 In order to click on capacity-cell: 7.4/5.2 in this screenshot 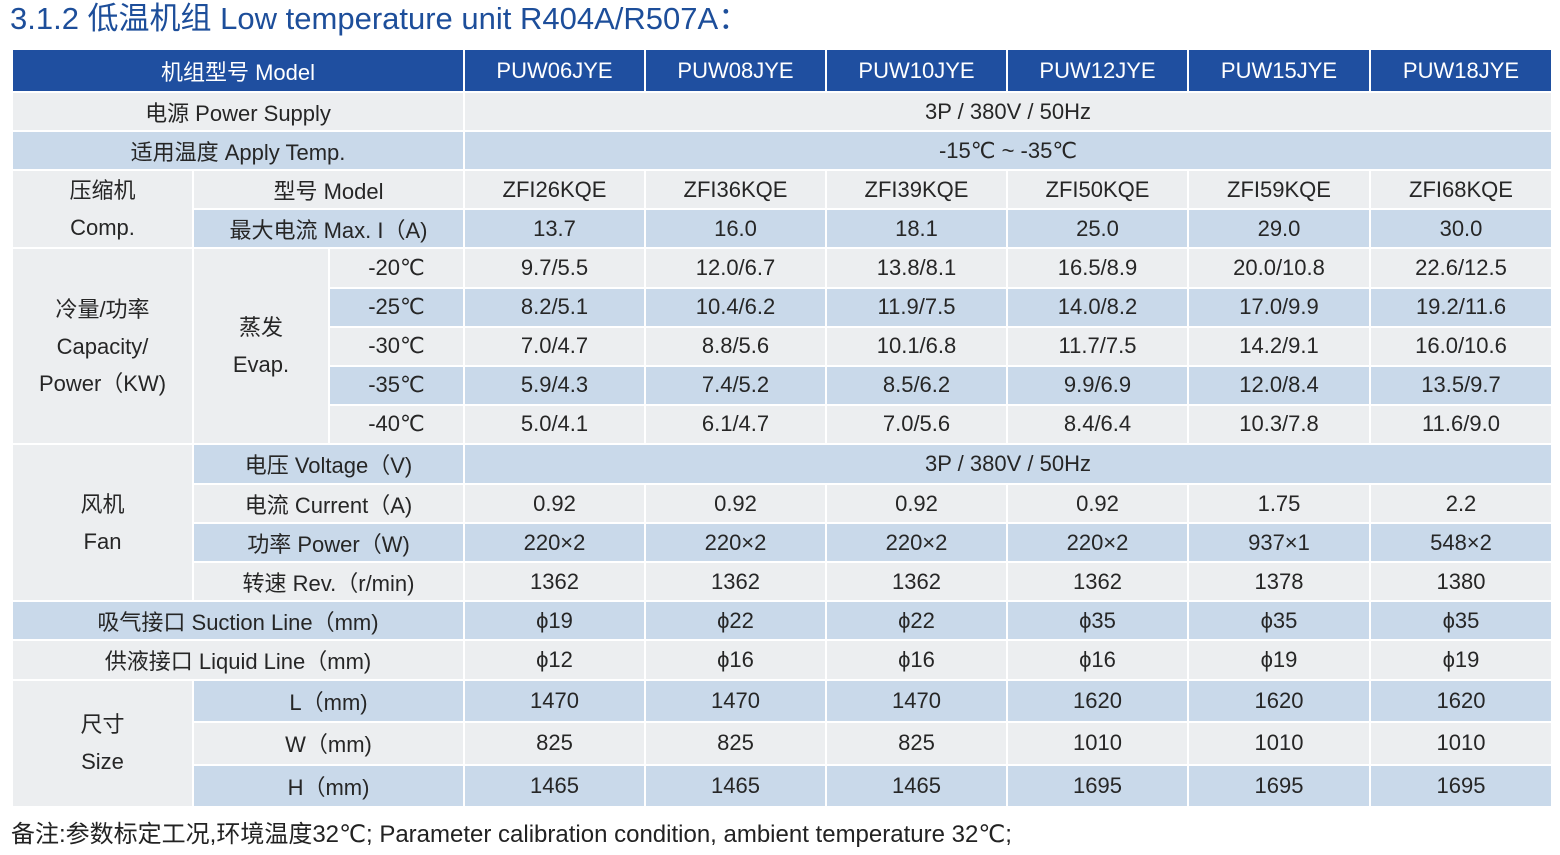, I will do `click(735, 385)`.